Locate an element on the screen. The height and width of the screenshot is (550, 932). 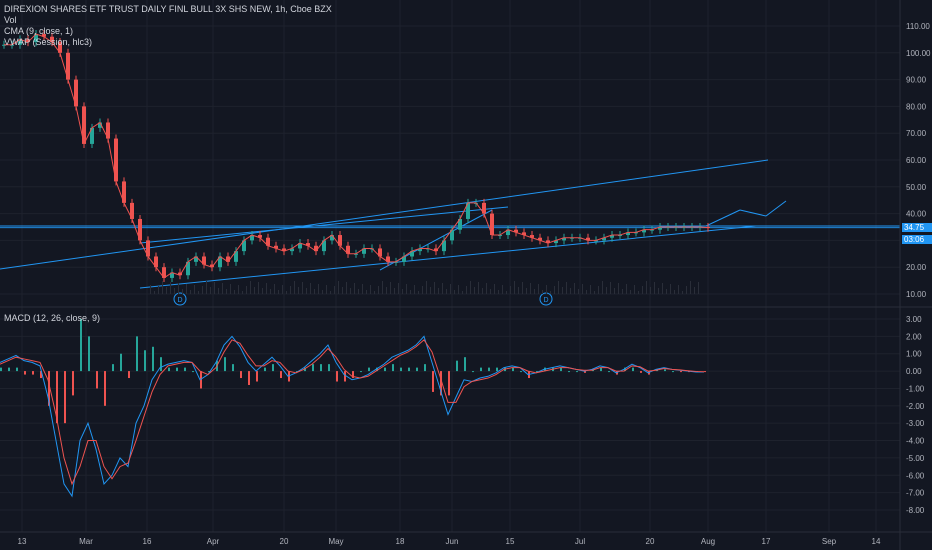
time-tick-label: Sep is located at coordinates (829, 541).